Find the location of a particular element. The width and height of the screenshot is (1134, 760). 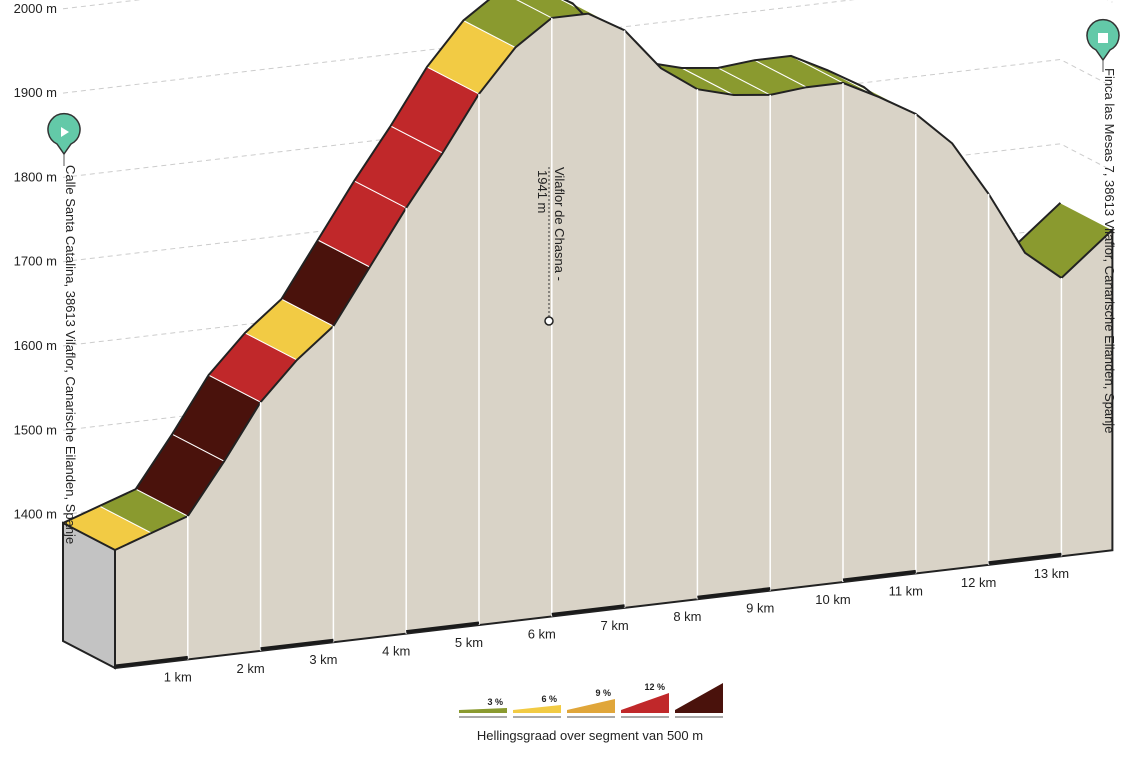

legend-label: 3 % is located at coordinates (495, 702).